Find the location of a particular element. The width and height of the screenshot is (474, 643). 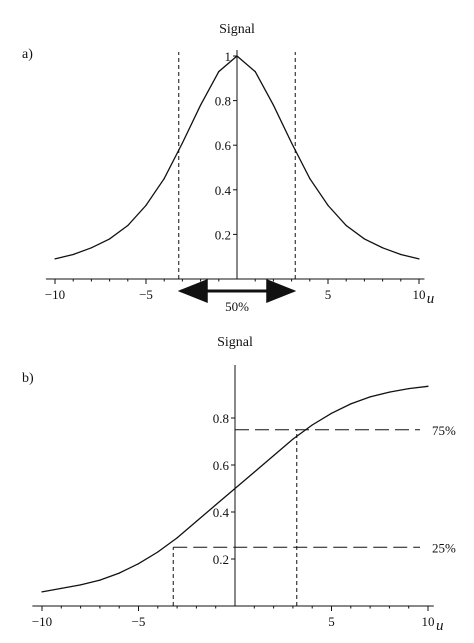

panel-b-x-tick-label: 10 is located at coordinates (428, 621).